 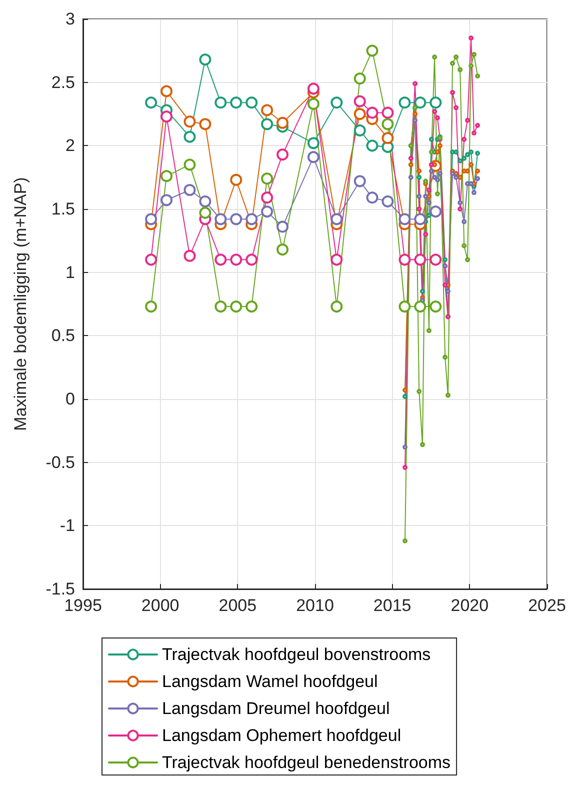 What do you see at coordinates (70, 19) in the screenshot?
I see `y-tick-label: 3` at bounding box center [70, 19].